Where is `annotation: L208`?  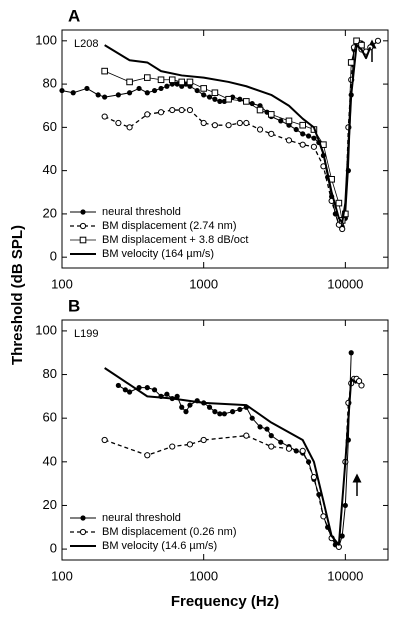
annotation: L208 is located at coordinates (86, 44).